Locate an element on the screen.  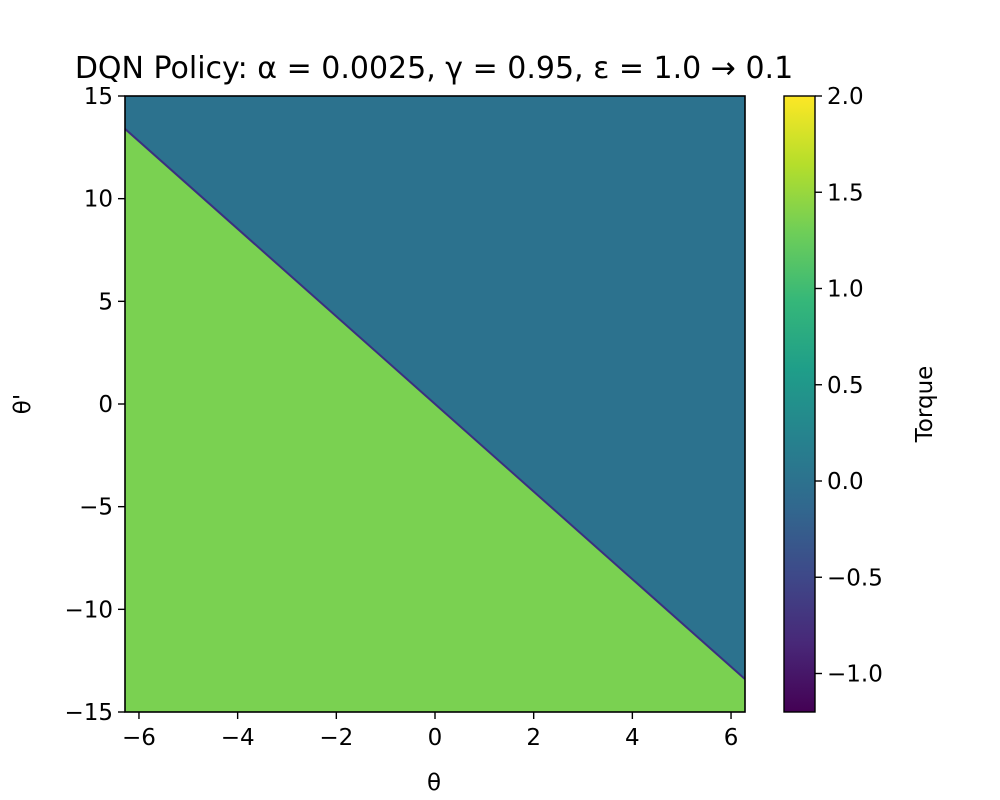
y-axis-ticks: −15 −10 −5 0 5 10 15 is located at coordinates (94, 405).